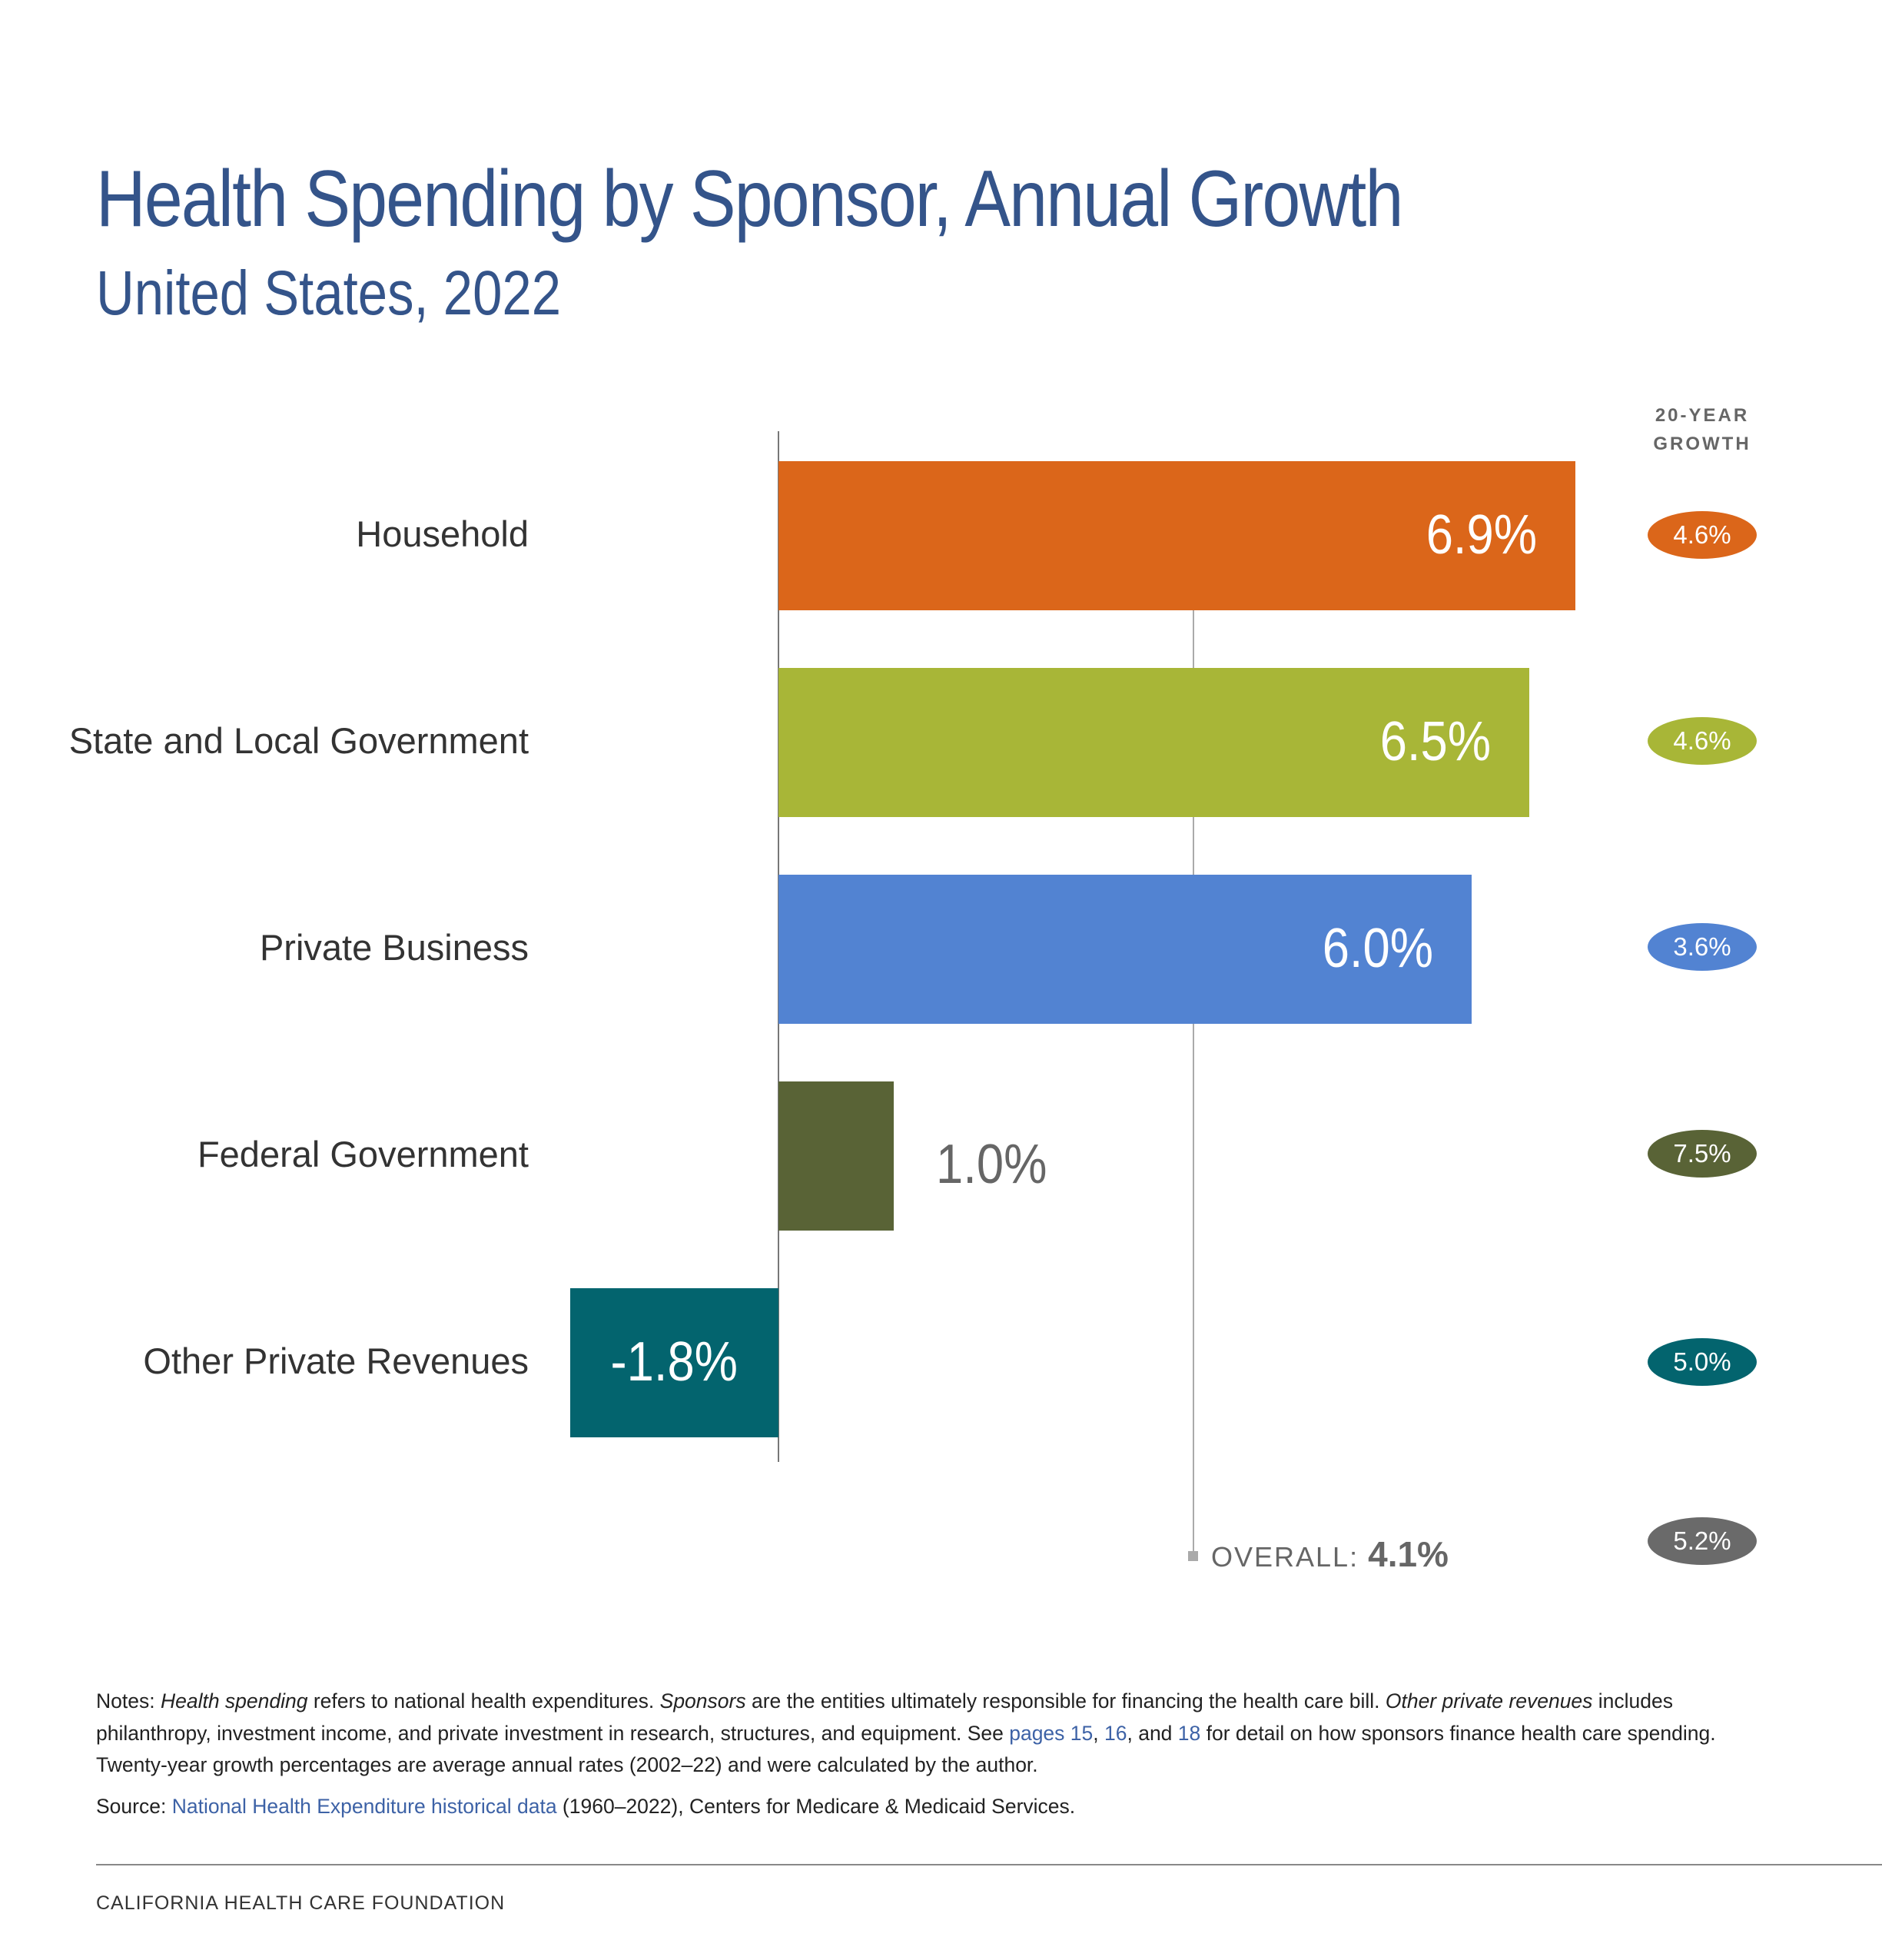 The width and height of the screenshot is (1882, 1960). What do you see at coordinates (1435, 741) in the screenshot?
I see `bar-value-label: 6.5%` at bounding box center [1435, 741].